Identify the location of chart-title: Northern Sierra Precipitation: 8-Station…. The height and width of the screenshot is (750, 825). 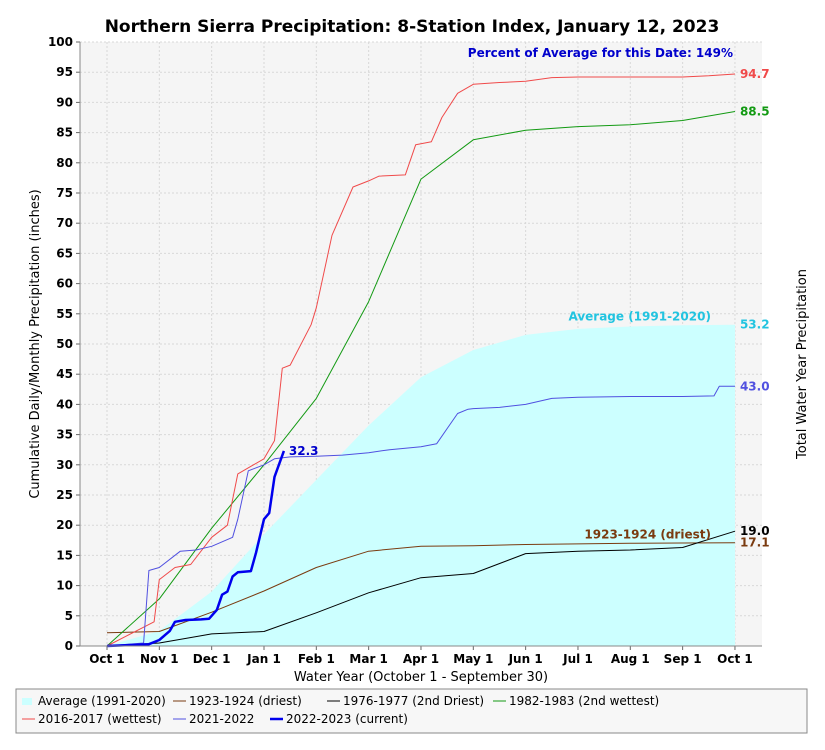
(412, 27).